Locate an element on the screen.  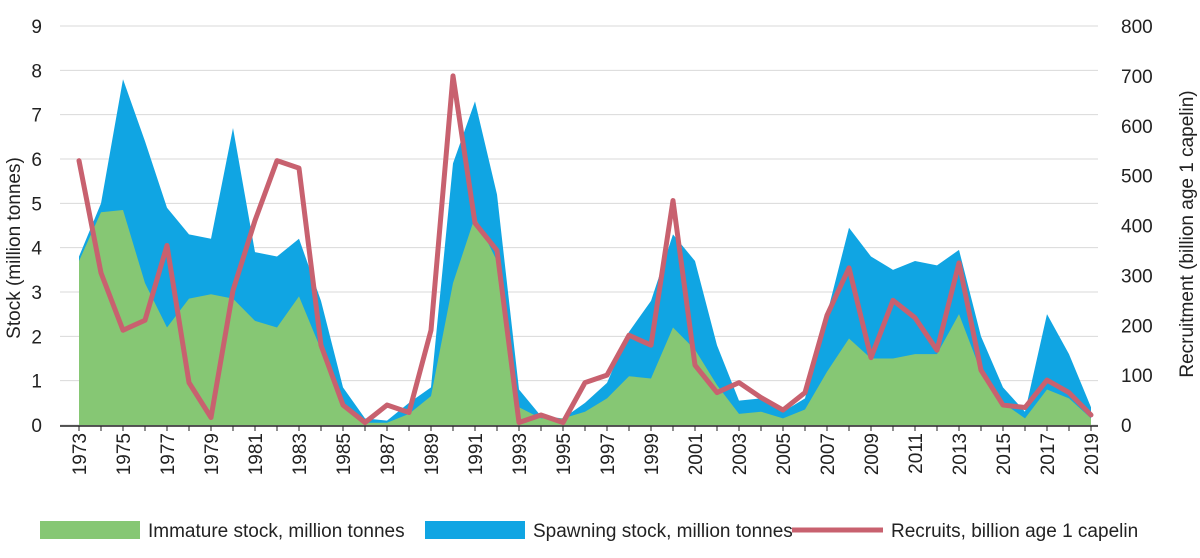
x-tick-label: 1987 is located at coordinates (388, 454).